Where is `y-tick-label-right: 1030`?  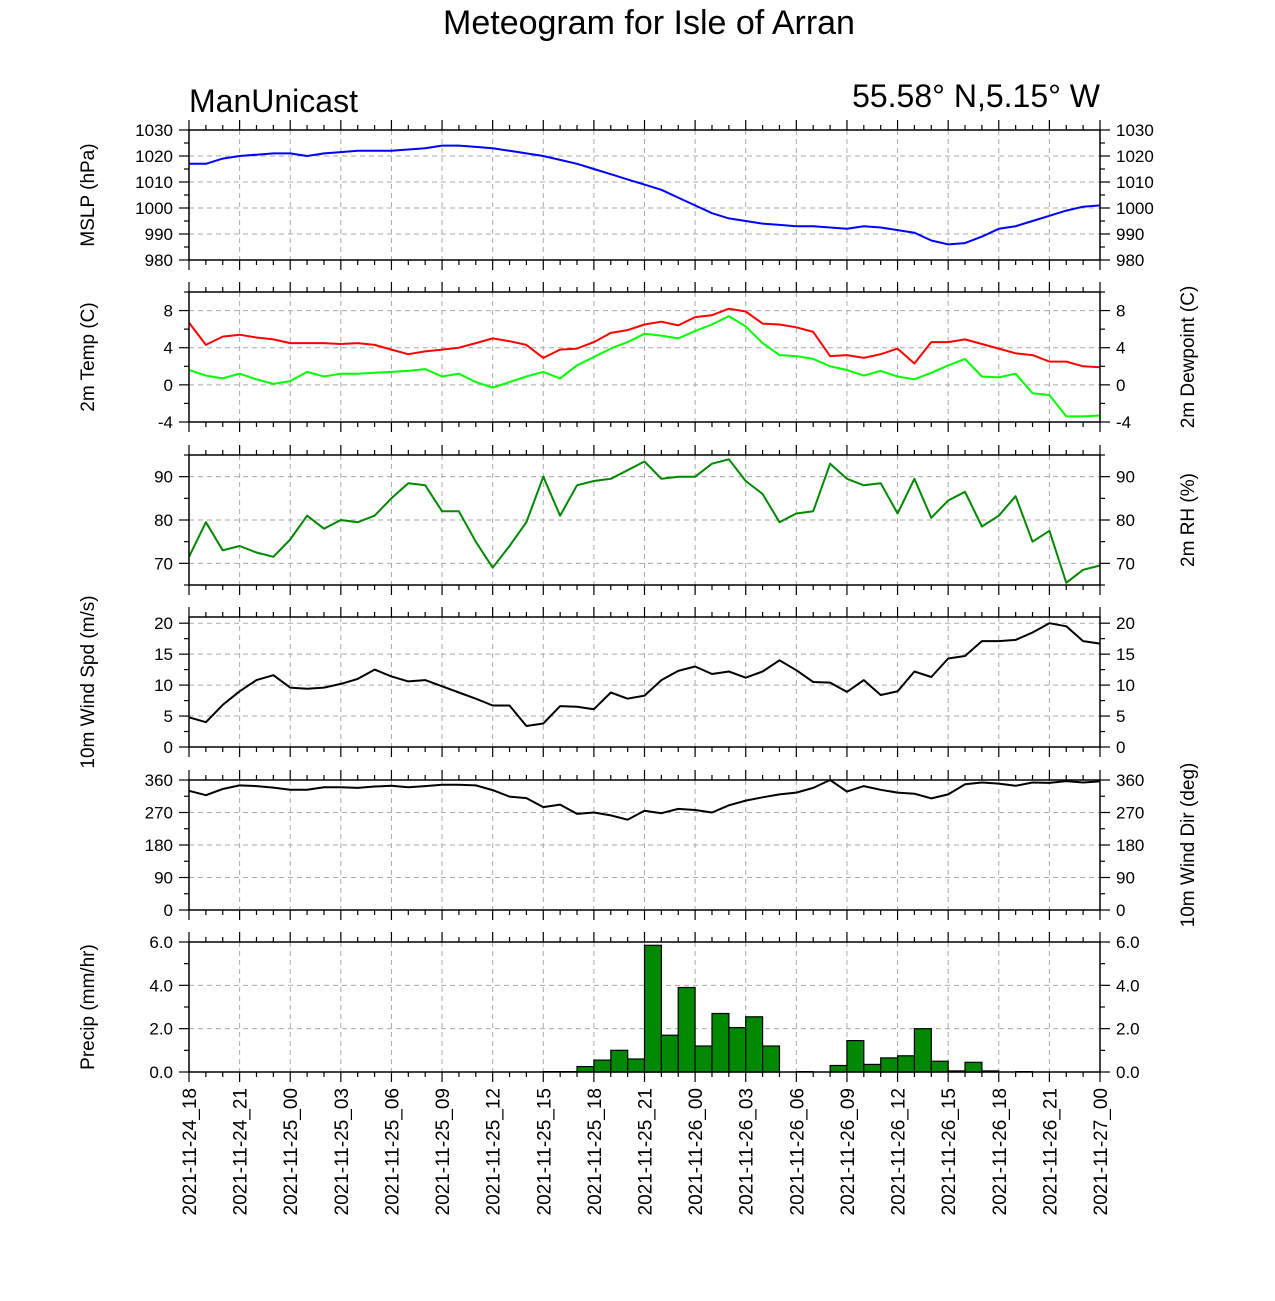
y-tick-label-right: 1030 is located at coordinates (1135, 130).